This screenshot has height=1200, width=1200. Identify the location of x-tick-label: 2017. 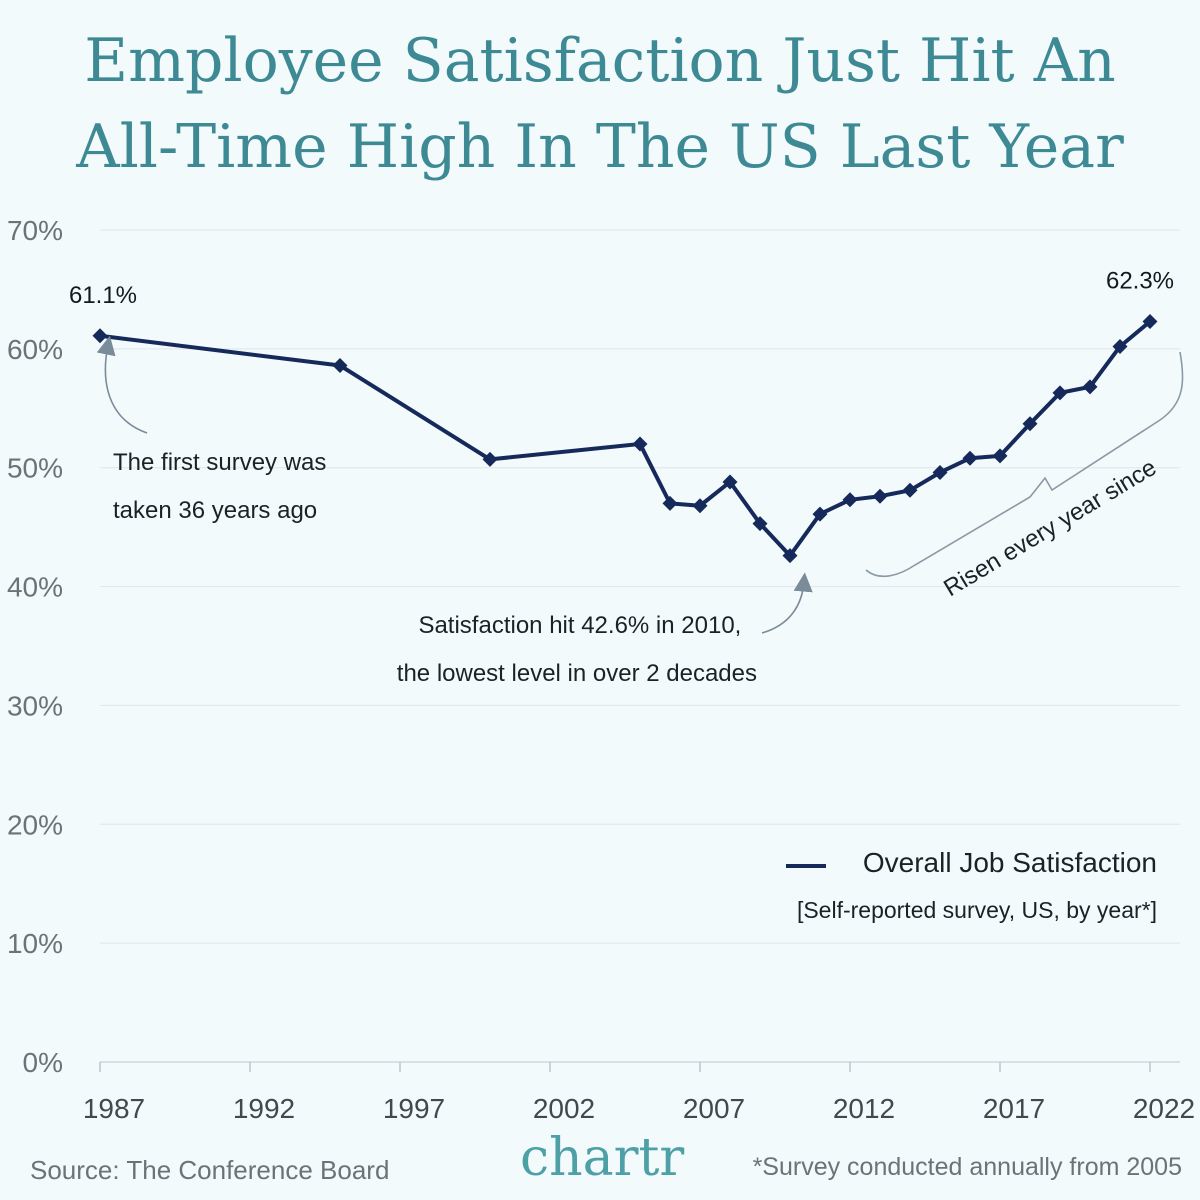
(1014, 1108).